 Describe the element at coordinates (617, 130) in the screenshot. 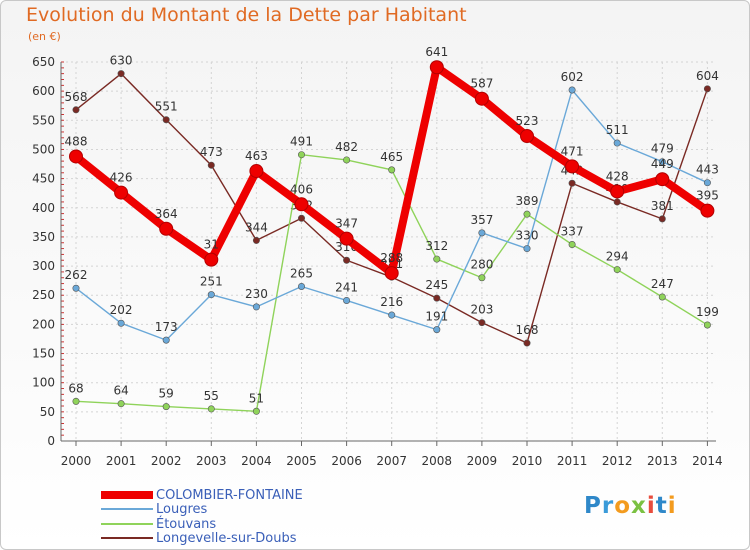

I see `data-label-lougres: 511` at that location.